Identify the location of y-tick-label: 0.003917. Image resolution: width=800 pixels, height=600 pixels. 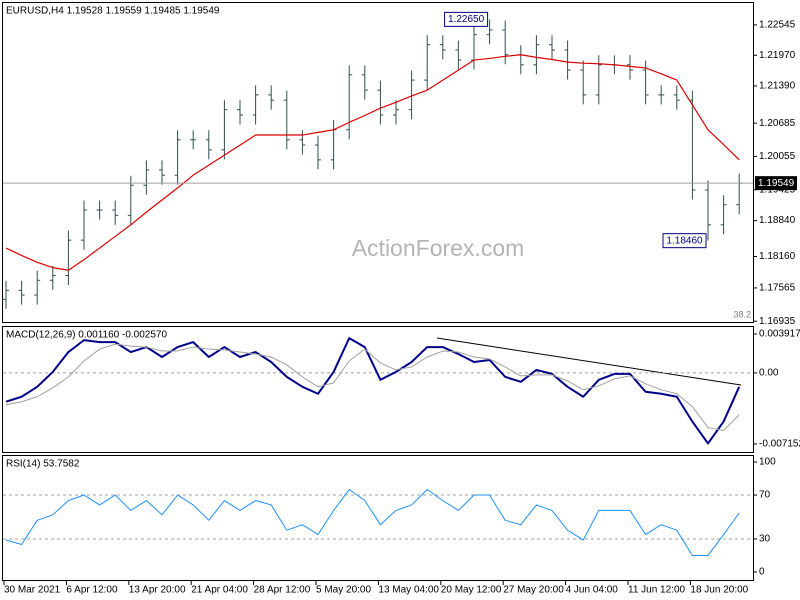
(779, 334).